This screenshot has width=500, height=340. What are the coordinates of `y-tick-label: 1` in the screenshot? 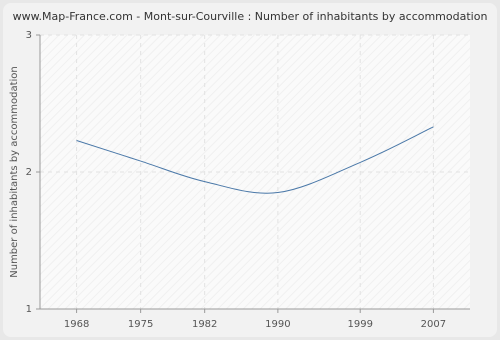 It's located at (29, 309).